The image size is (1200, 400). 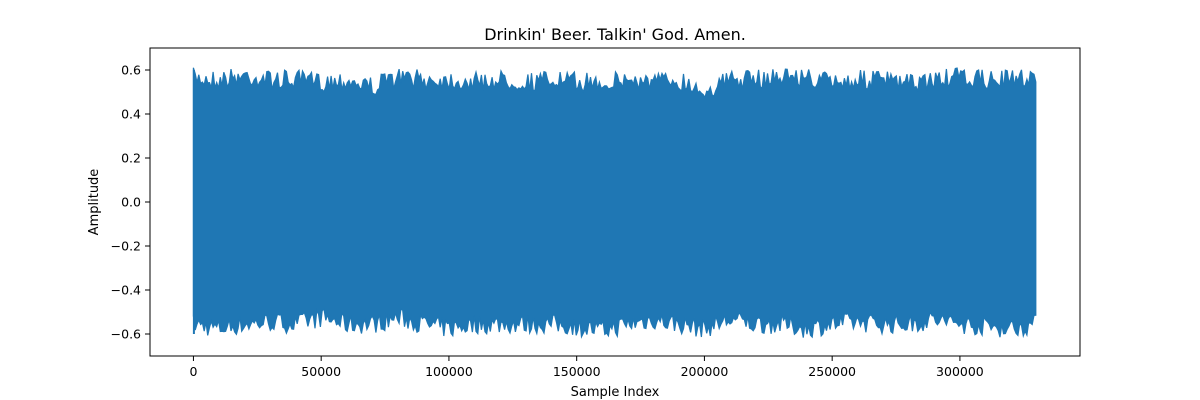 What do you see at coordinates (126, 334) in the screenshot?
I see `y-tick-label: −0.6` at bounding box center [126, 334].